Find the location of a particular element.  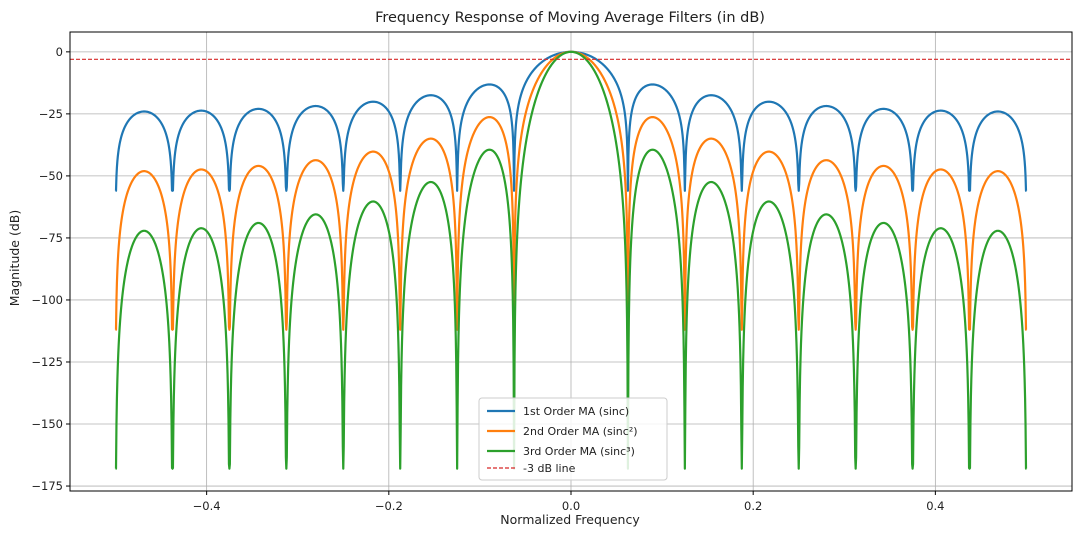

x-axis-ticks: −0.4 −0.2 0.0 0.2 0.4 is located at coordinates (569, 502).